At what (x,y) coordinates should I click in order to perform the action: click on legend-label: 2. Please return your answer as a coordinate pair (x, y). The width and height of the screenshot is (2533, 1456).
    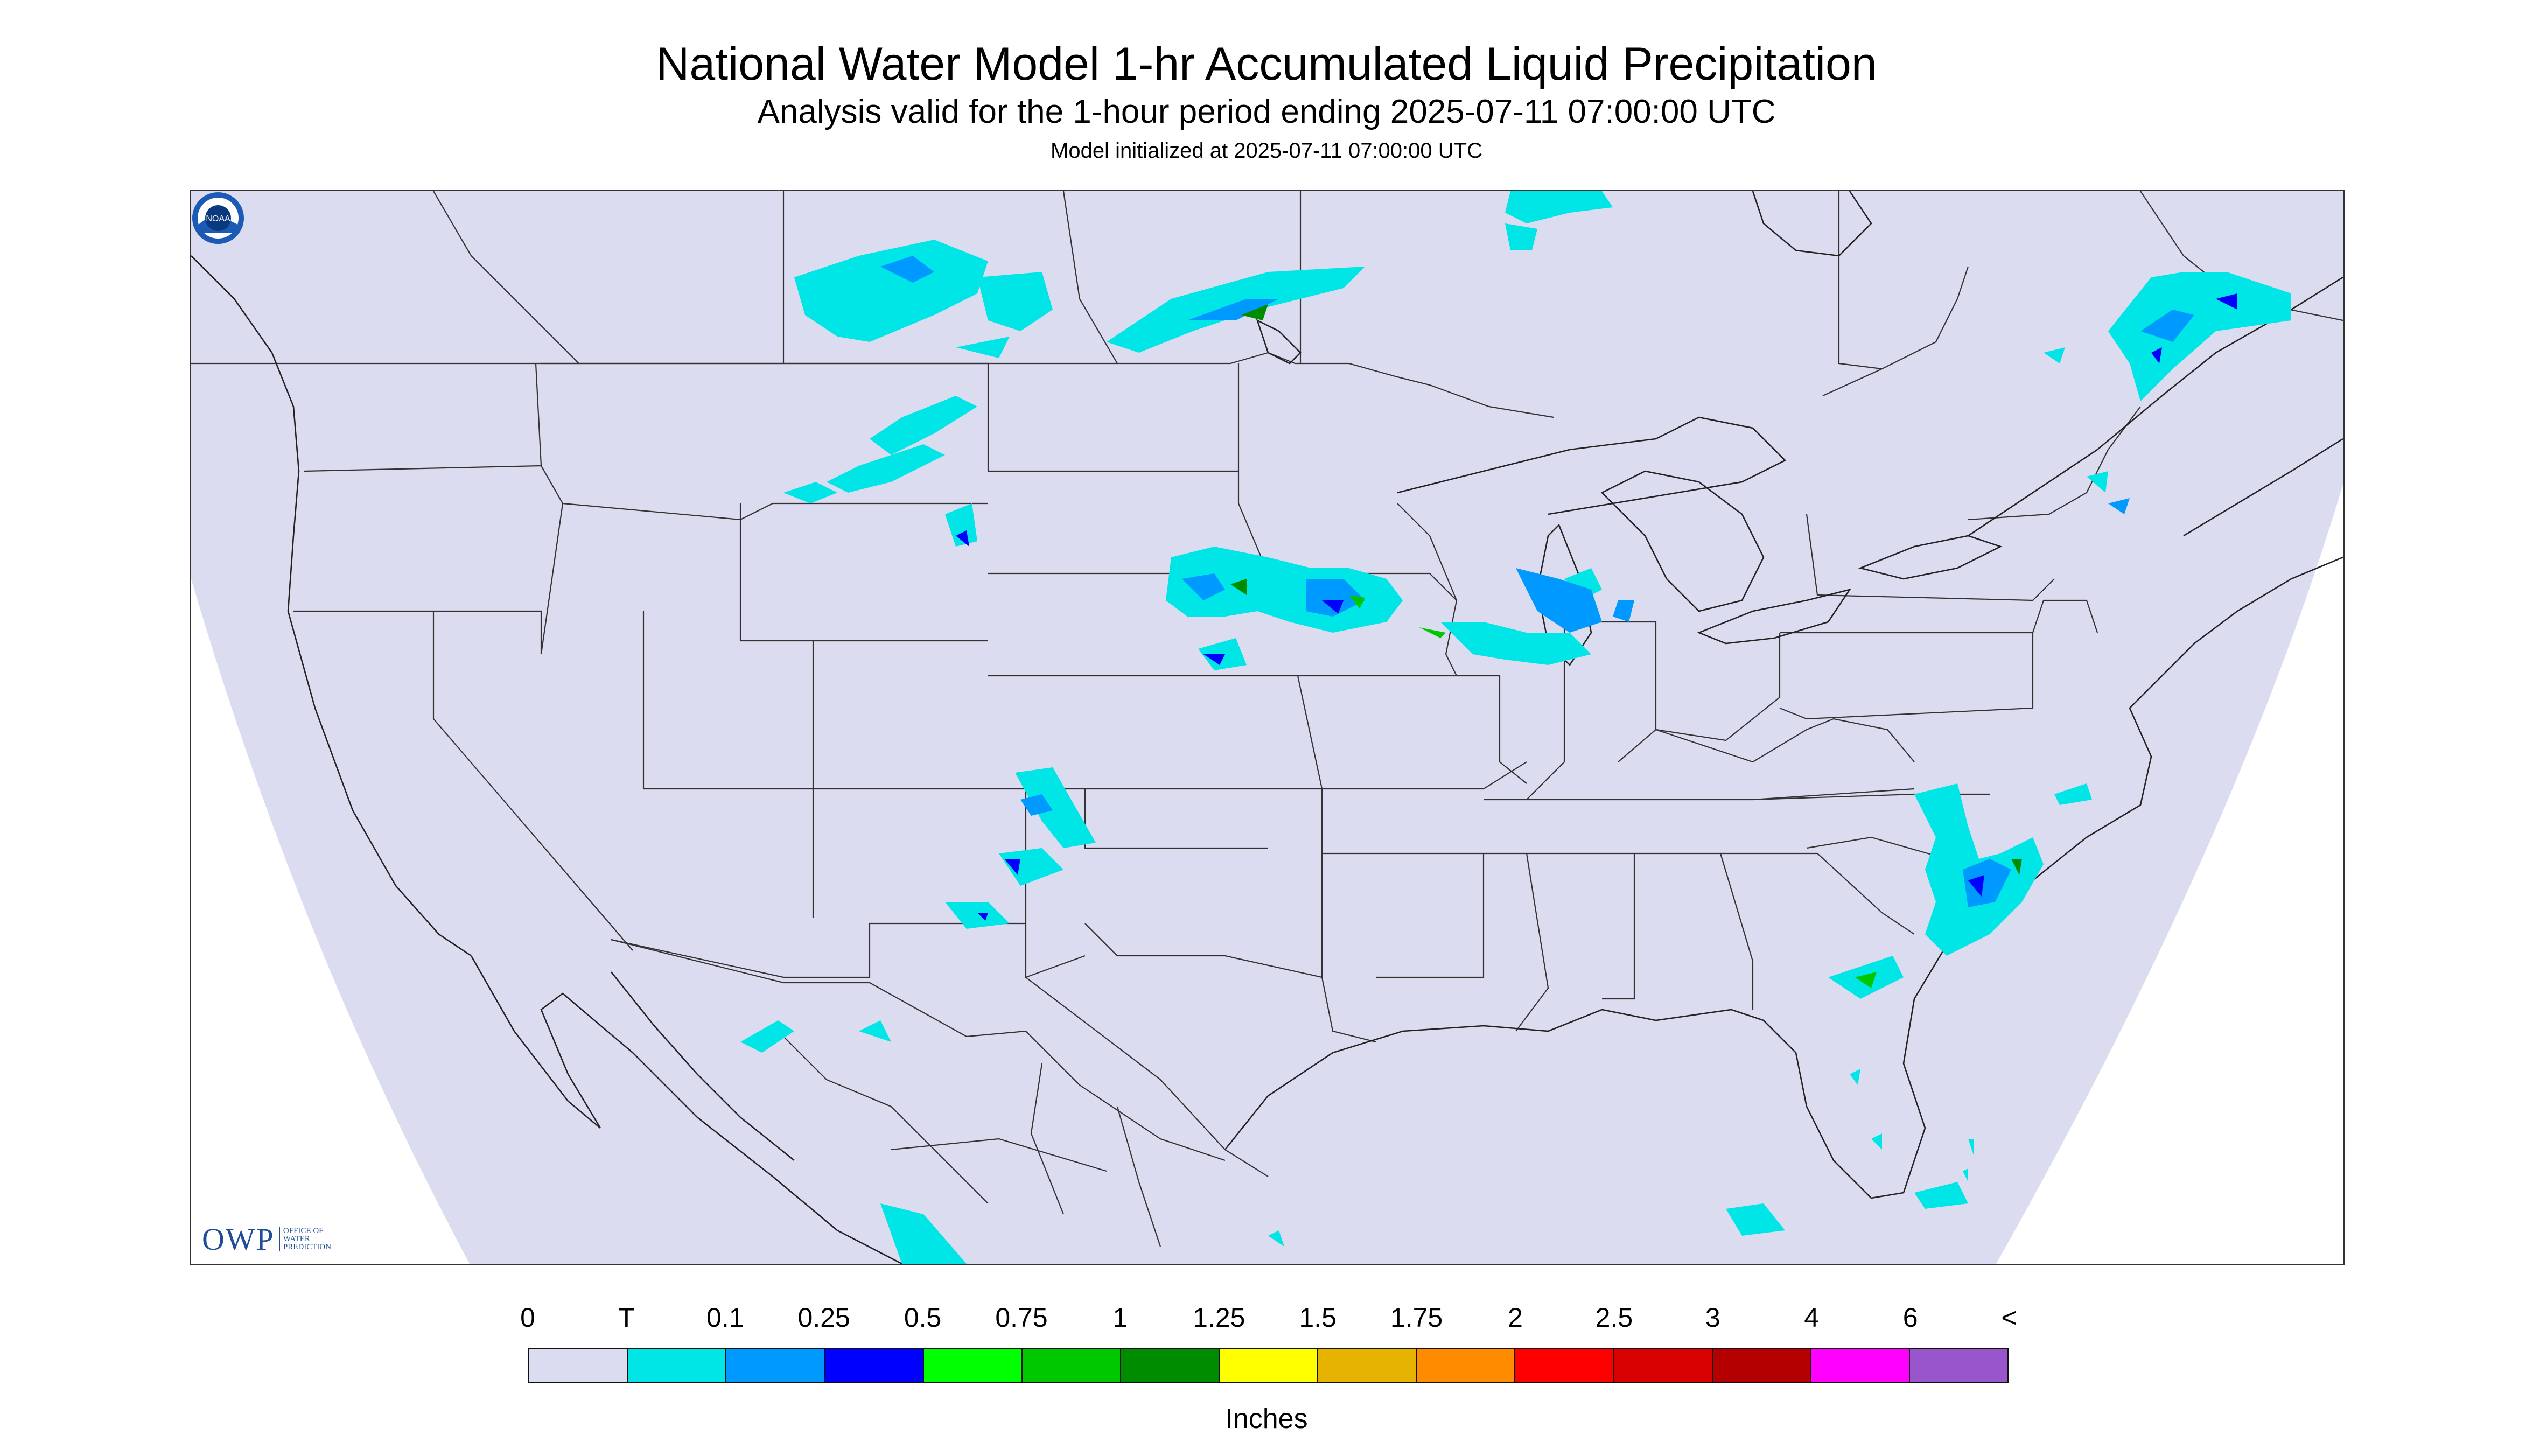
    Looking at the image, I should click on (1516, 1318).